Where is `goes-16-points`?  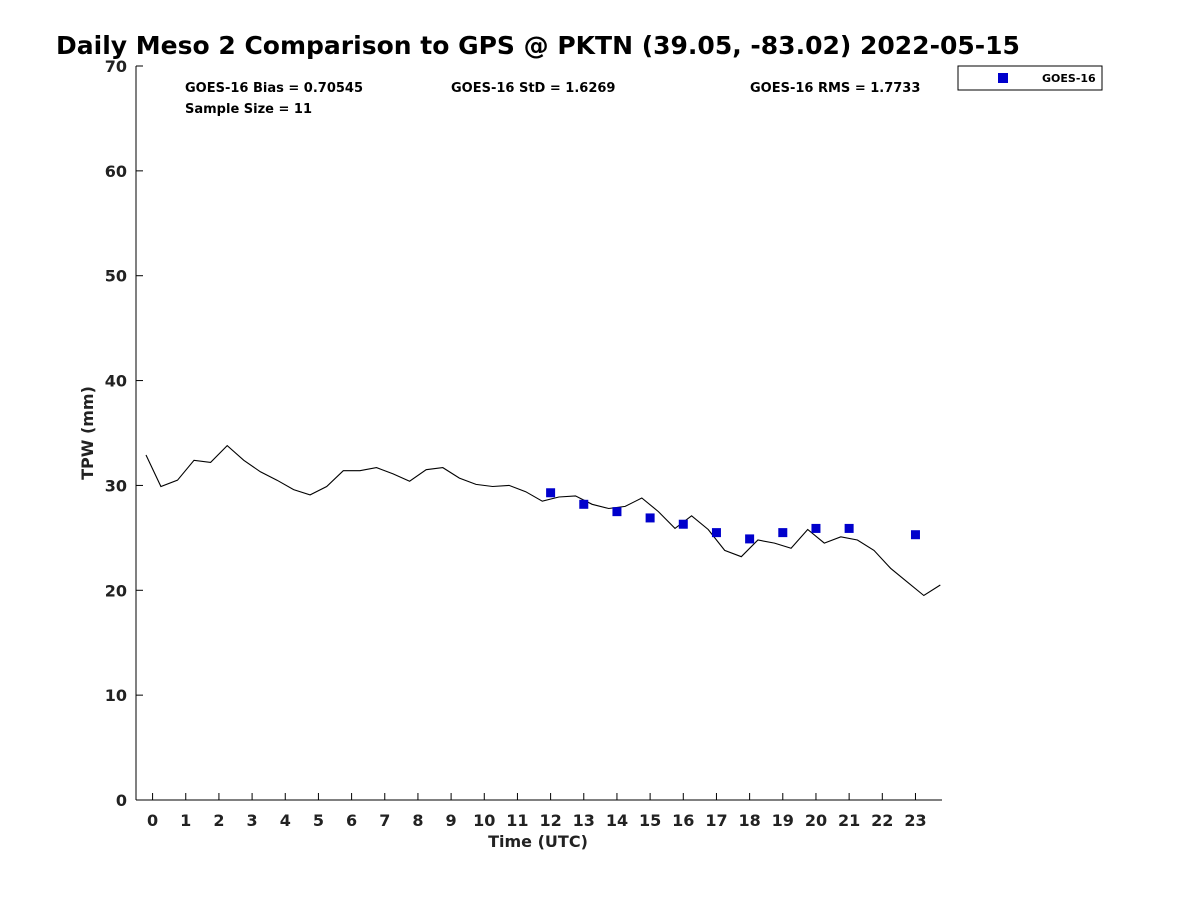
goes-16-points is located at coordinates (733, 516).